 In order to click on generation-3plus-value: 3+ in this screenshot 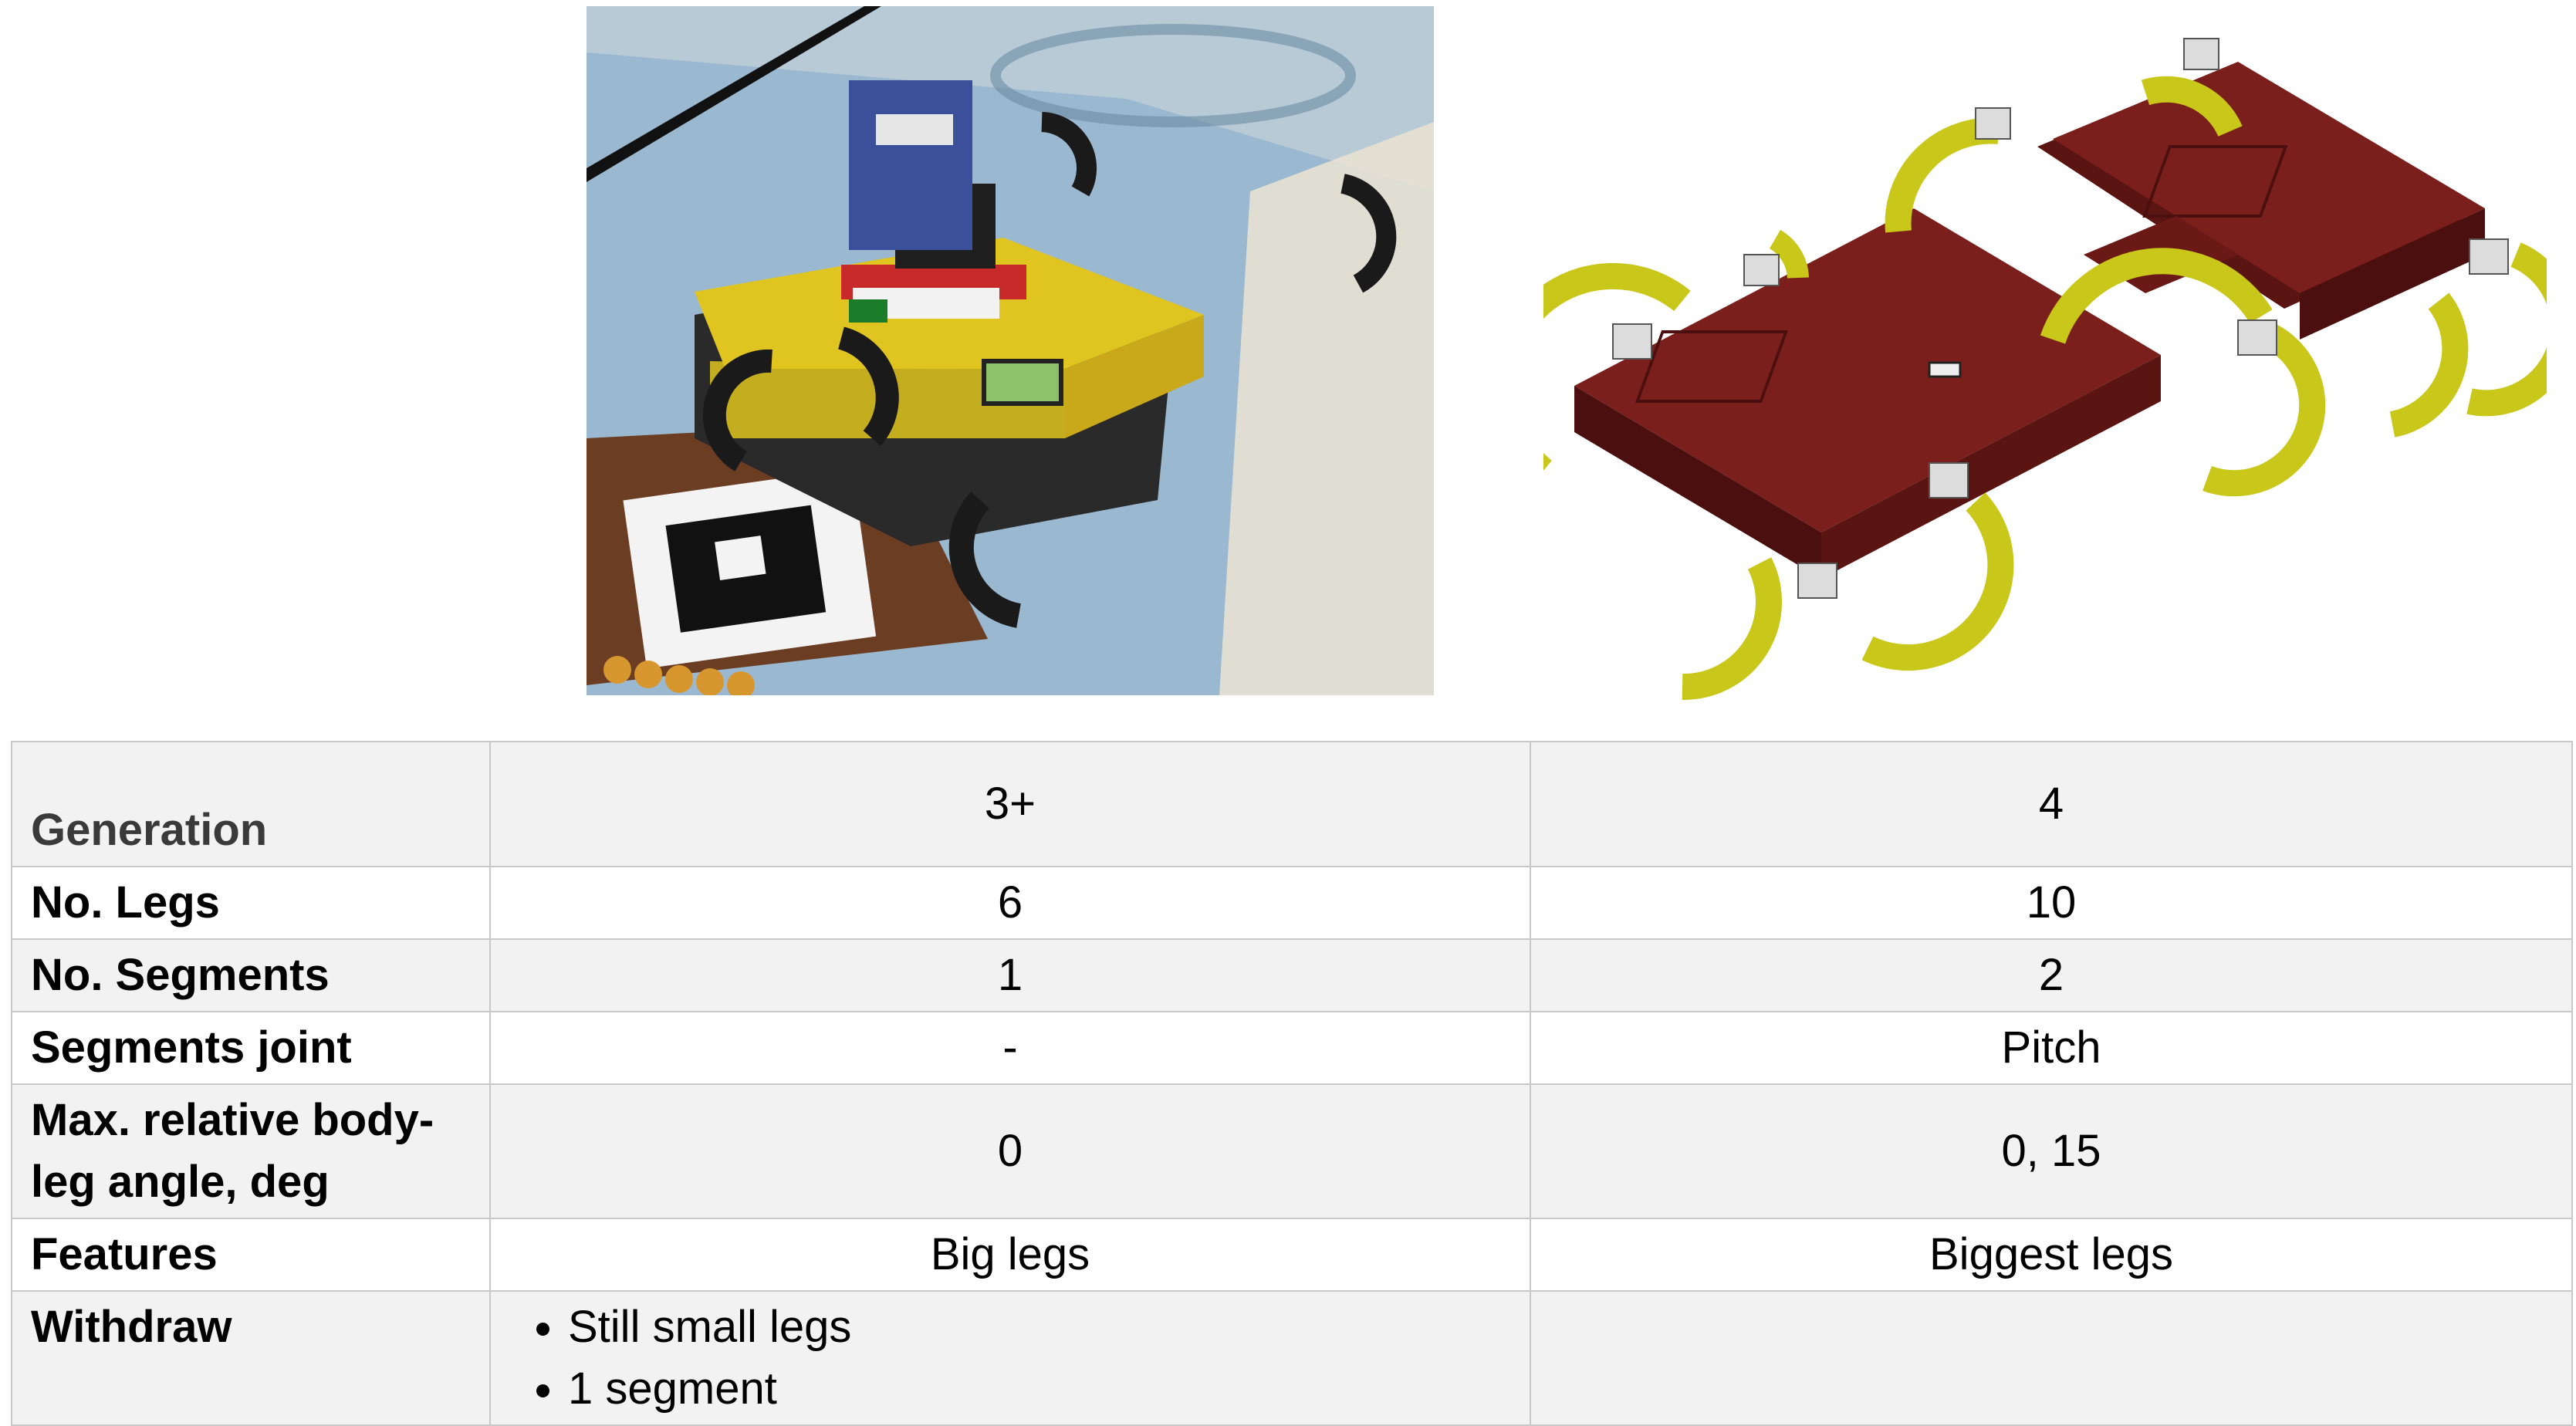, I will do `click(1010, 804)`.